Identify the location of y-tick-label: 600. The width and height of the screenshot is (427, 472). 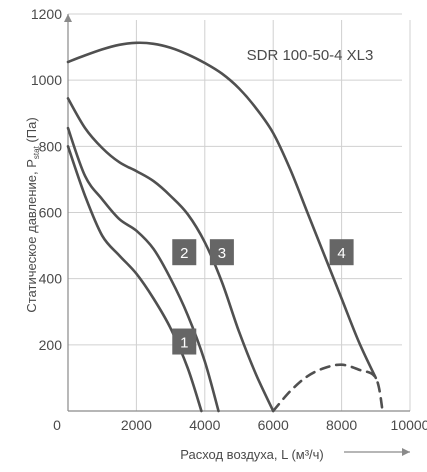
(51, 213).